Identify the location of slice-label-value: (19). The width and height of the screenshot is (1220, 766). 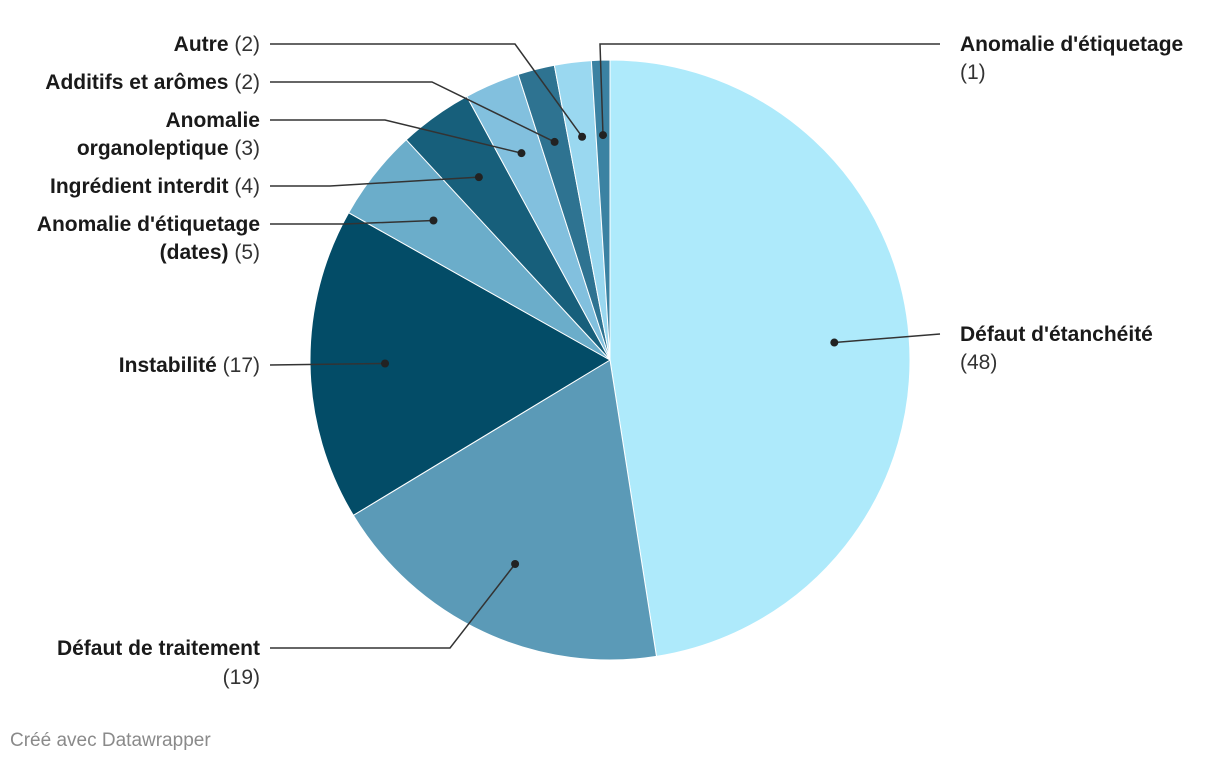
(241, 677).